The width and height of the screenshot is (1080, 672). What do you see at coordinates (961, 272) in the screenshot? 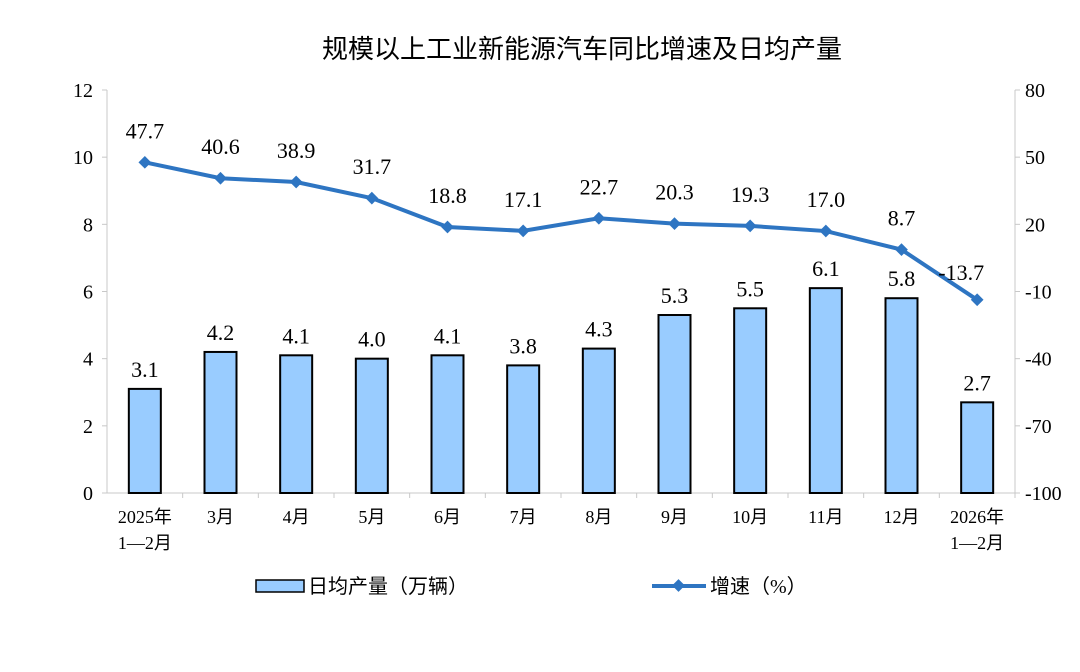
I see `line-data-label: -13.7` at bounding box center [961, 272].